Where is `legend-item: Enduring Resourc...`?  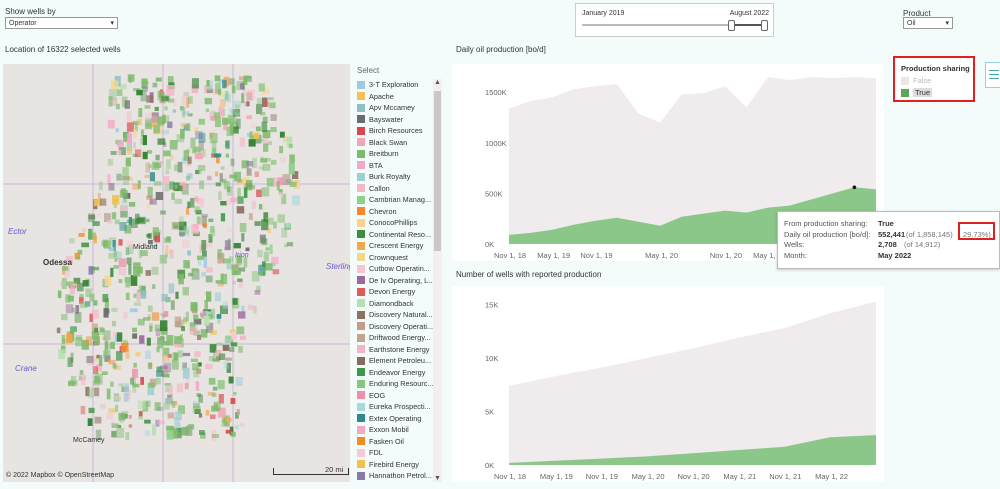
legend-item: Enduring Resourc... is located at coordinates (395, 384).